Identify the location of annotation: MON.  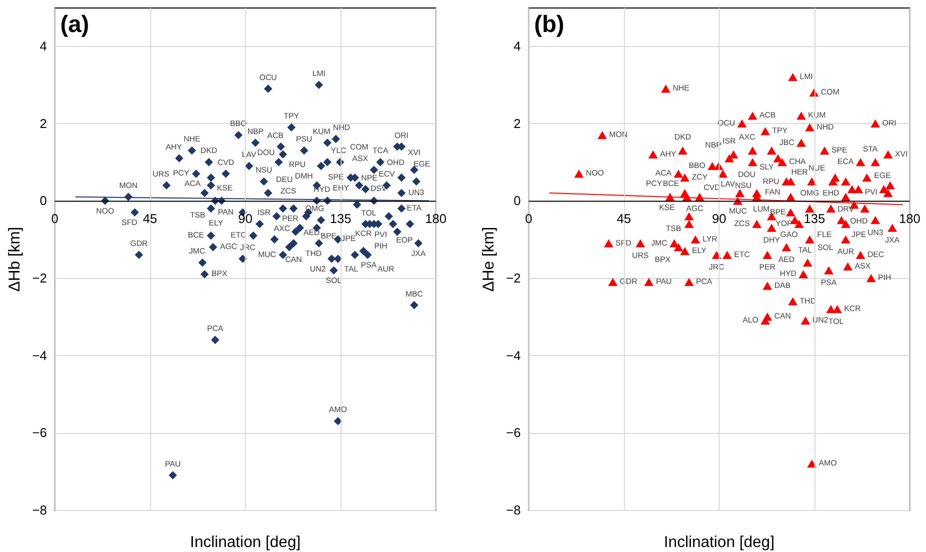
(128, 185).